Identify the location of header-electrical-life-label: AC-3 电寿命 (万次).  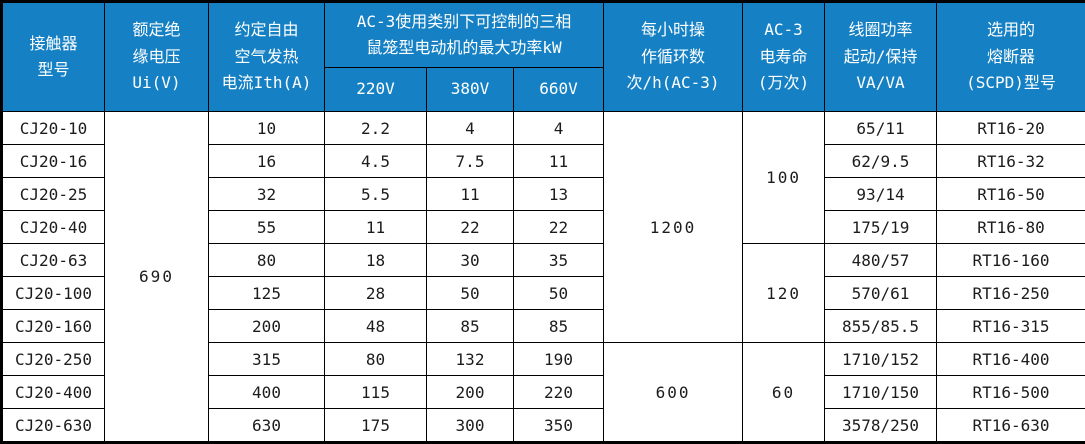
(783, 56).